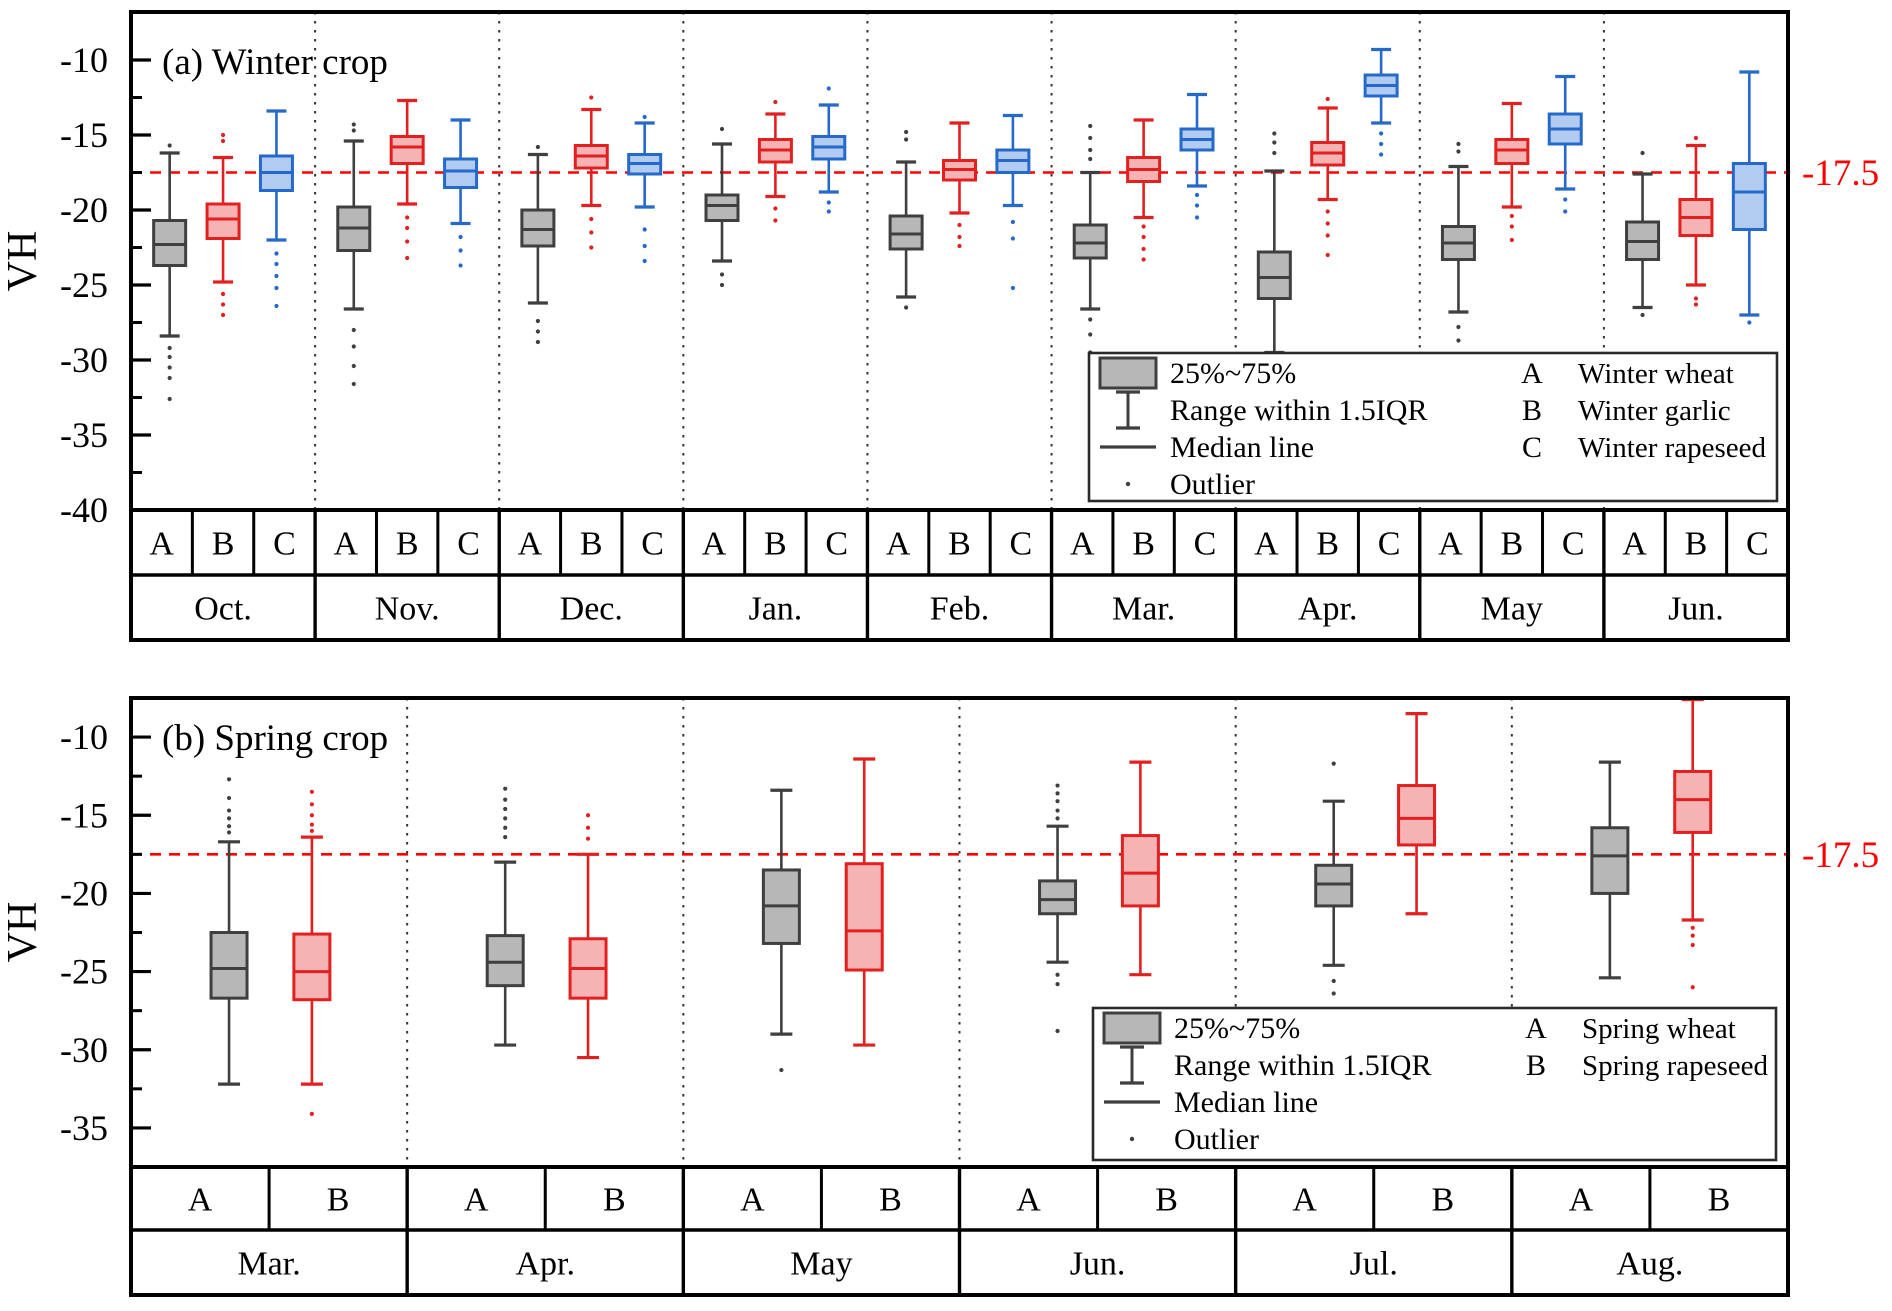 The width and height of the screenshot is (1892, 1311). What do you see at coordinates (223, 225) in the screenshot?
I see `boxplot-Oct-B` at bounding box center [223, 225].